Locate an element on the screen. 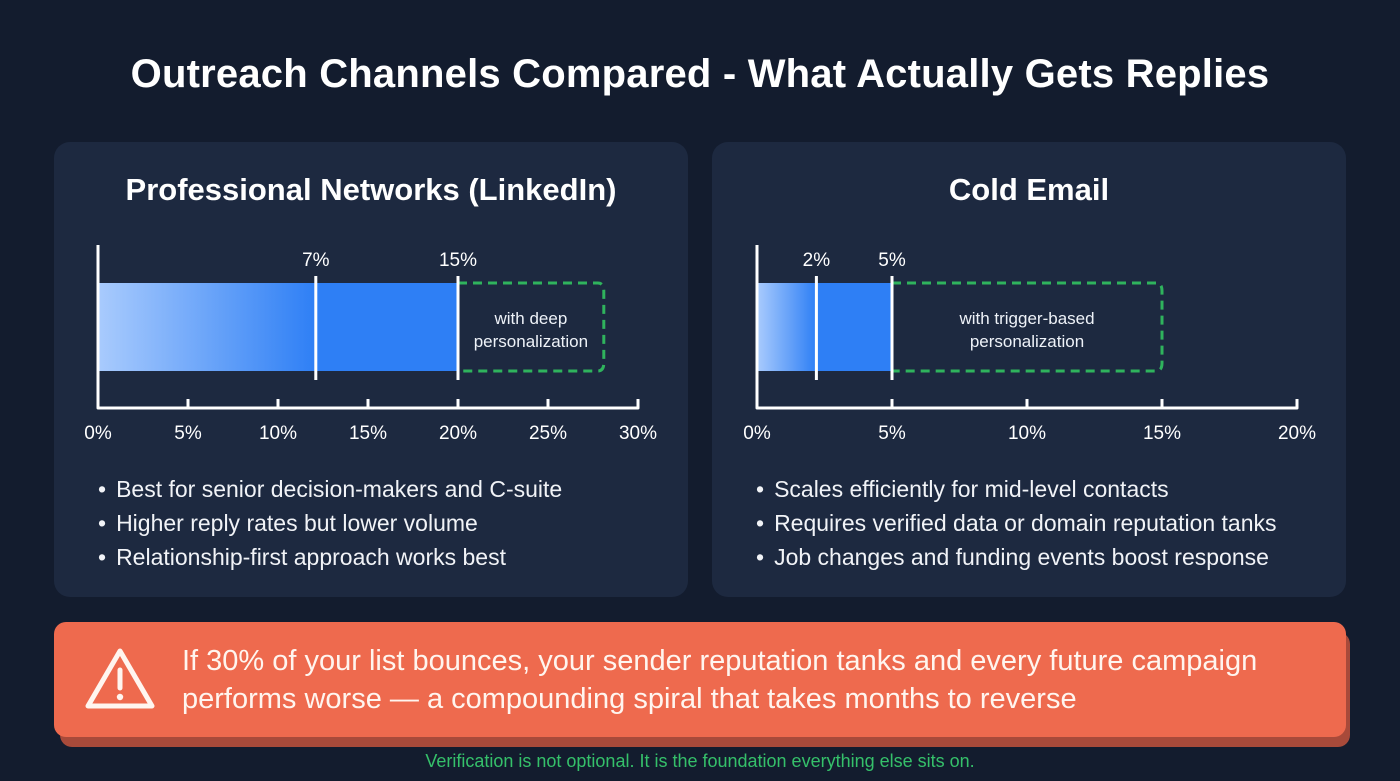 This screenshot has width=1400, height=781. marker-label: 5% is located at coordinates (892, 260).